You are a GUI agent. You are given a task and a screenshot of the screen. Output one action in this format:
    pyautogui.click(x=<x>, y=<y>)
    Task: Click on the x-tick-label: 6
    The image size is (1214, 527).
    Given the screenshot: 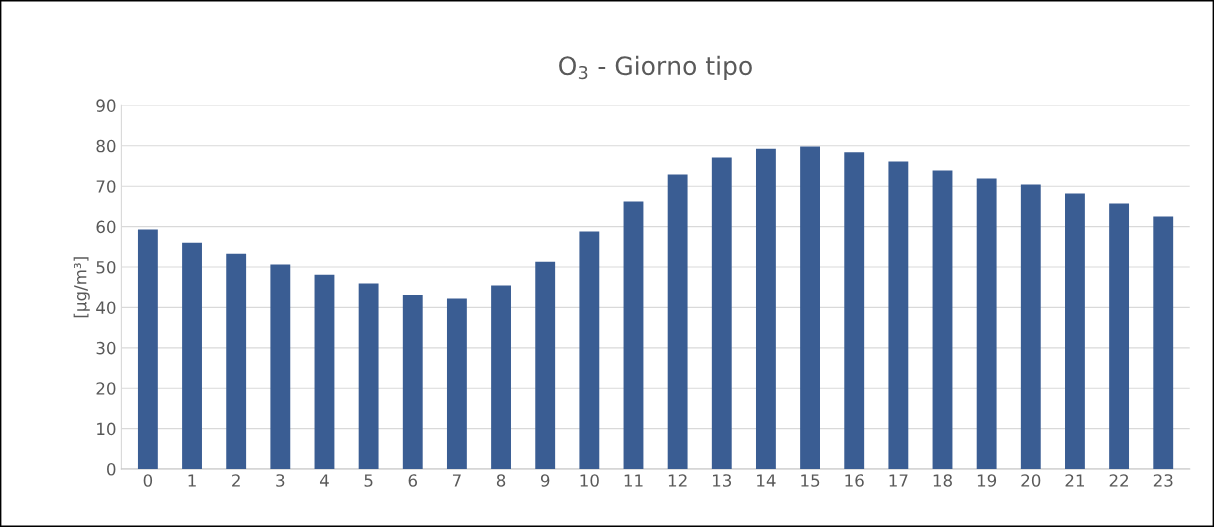 What is the action you would take?
    pyautogui.click(x=413, y=480)
    